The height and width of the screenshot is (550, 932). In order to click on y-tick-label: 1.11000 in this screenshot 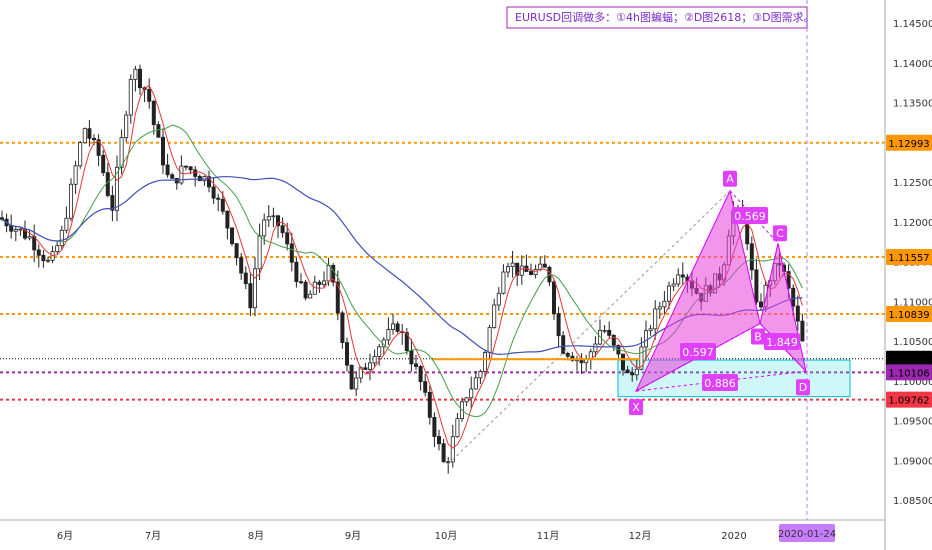, I will do `click(912, 302)`.